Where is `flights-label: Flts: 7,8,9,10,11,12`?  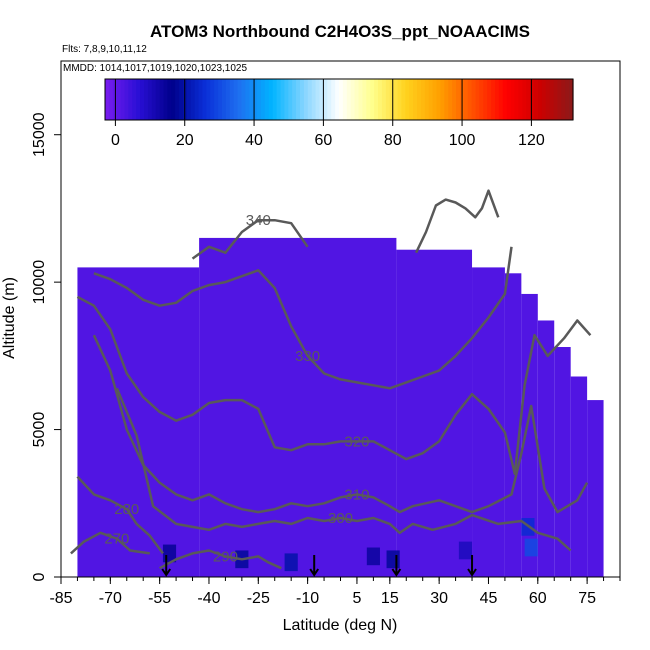
flights-label: Flts: 7,8,9,10,11,12 is located at coordinates (104, 49).